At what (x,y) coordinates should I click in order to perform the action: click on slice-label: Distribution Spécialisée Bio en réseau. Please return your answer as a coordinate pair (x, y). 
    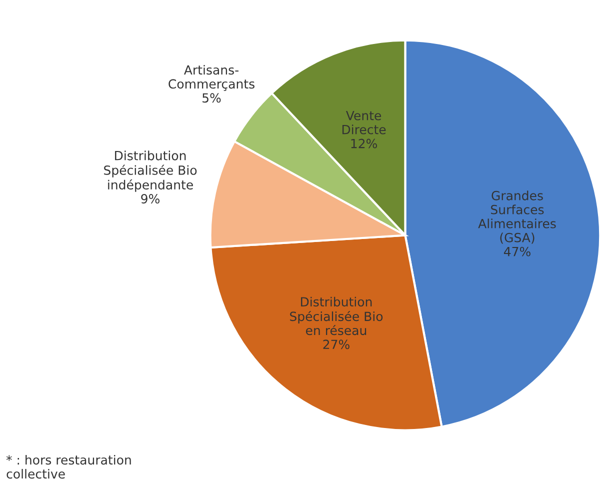
    Looking at the image, I should click on (336, 316).